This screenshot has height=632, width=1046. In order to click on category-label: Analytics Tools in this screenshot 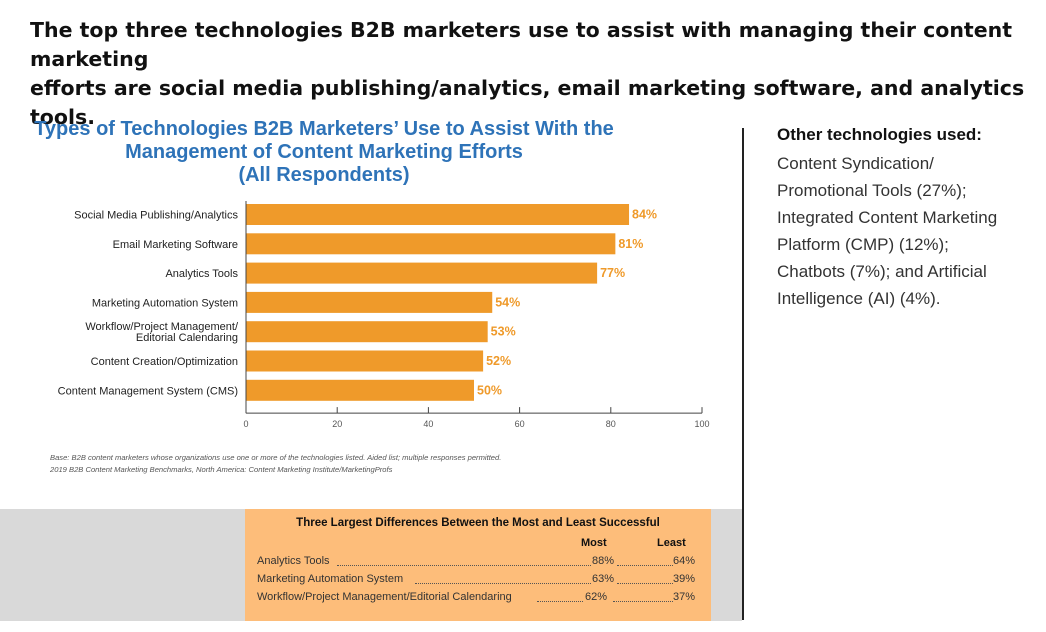, I will do `click(201, 274)`.